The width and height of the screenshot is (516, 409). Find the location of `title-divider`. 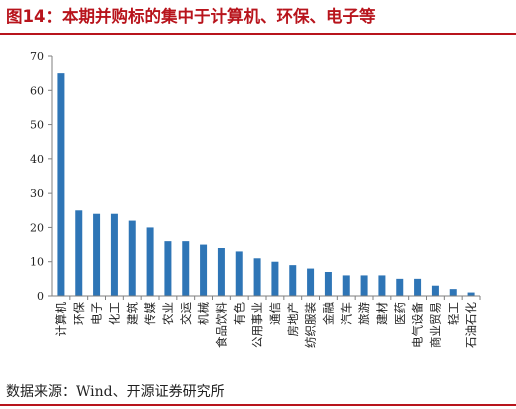

title-divider is located at coordinates (258, 34).